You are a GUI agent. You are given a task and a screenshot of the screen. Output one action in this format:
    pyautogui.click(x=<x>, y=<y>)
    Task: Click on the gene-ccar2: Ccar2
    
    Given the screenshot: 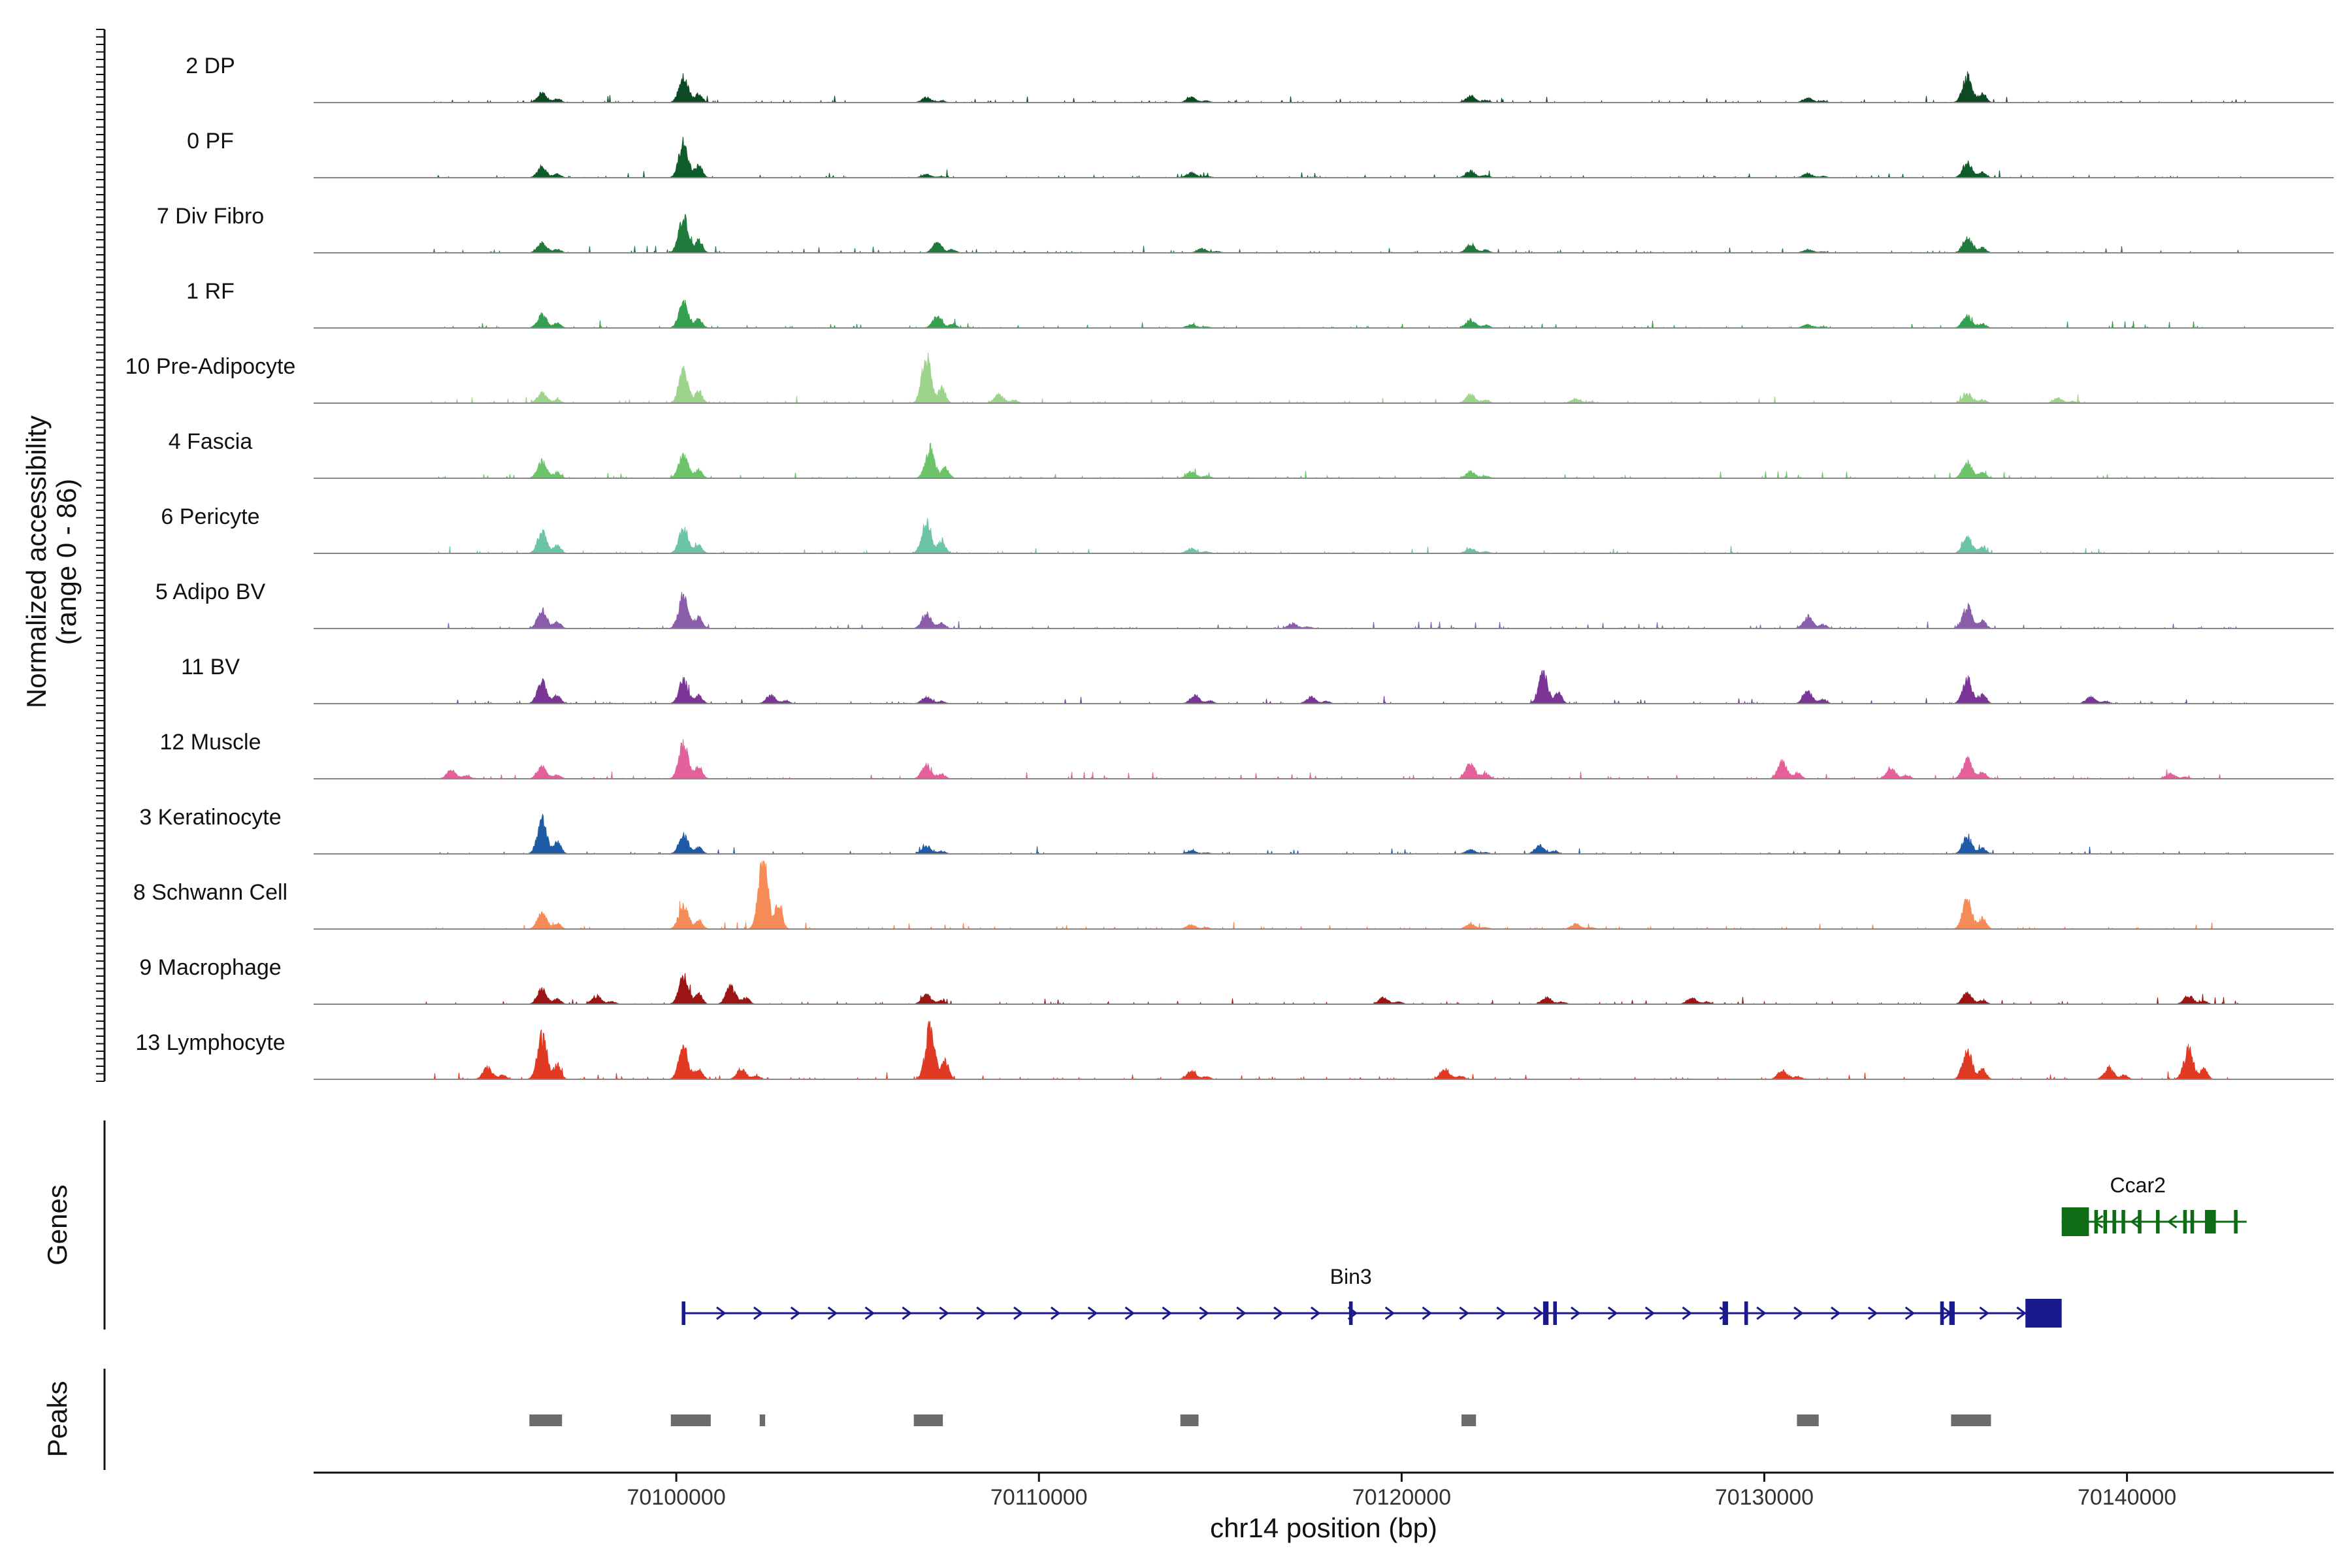 What is the action you would take?
    pyautogui.click(x=2154, y=1204)
    